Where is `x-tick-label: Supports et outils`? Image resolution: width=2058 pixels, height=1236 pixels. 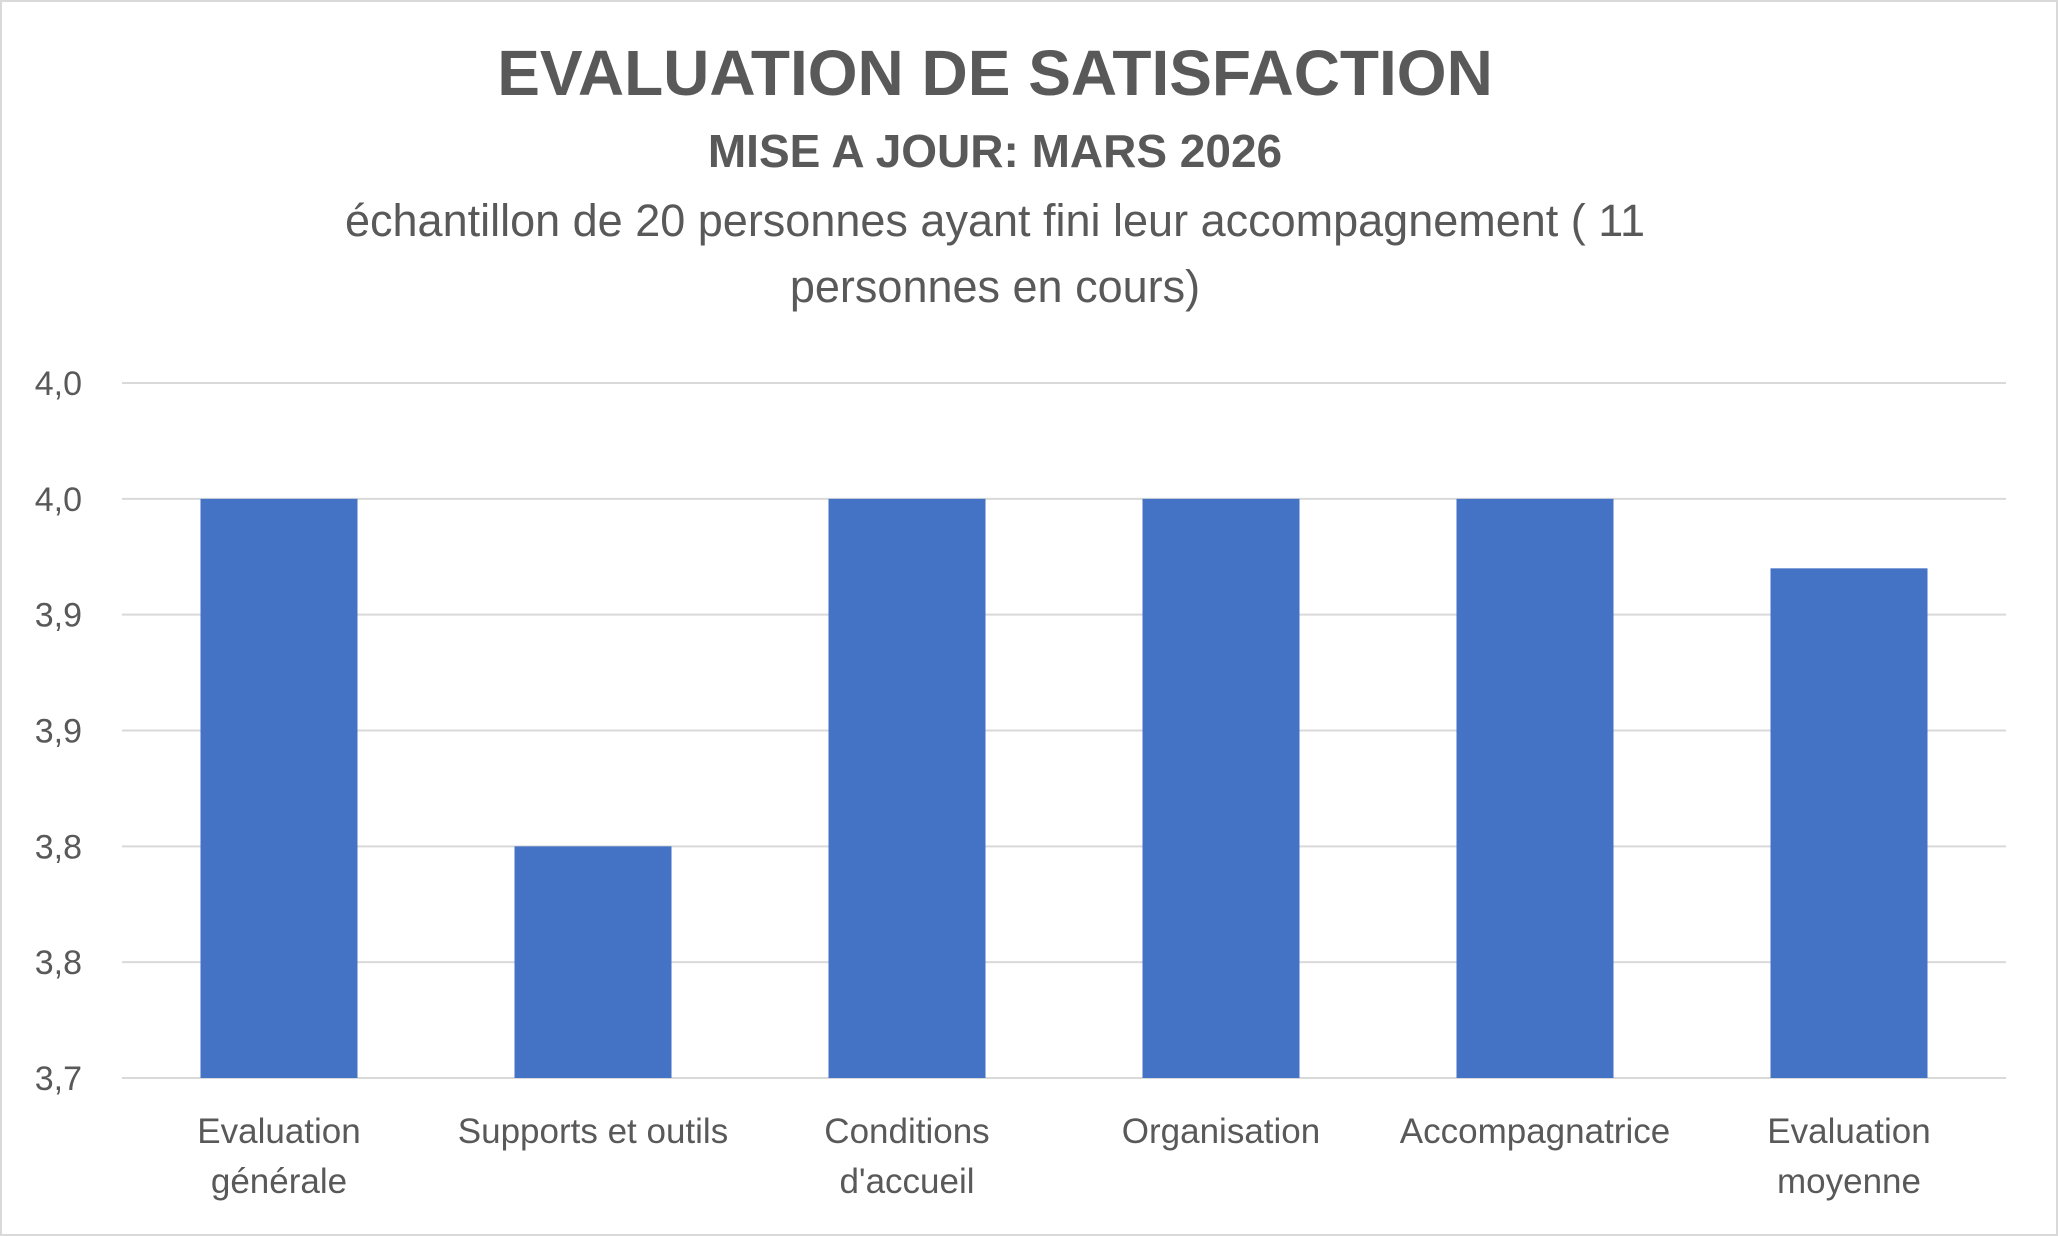
x-tick-label: Supports et outils is located at coordinates (593, 1131).